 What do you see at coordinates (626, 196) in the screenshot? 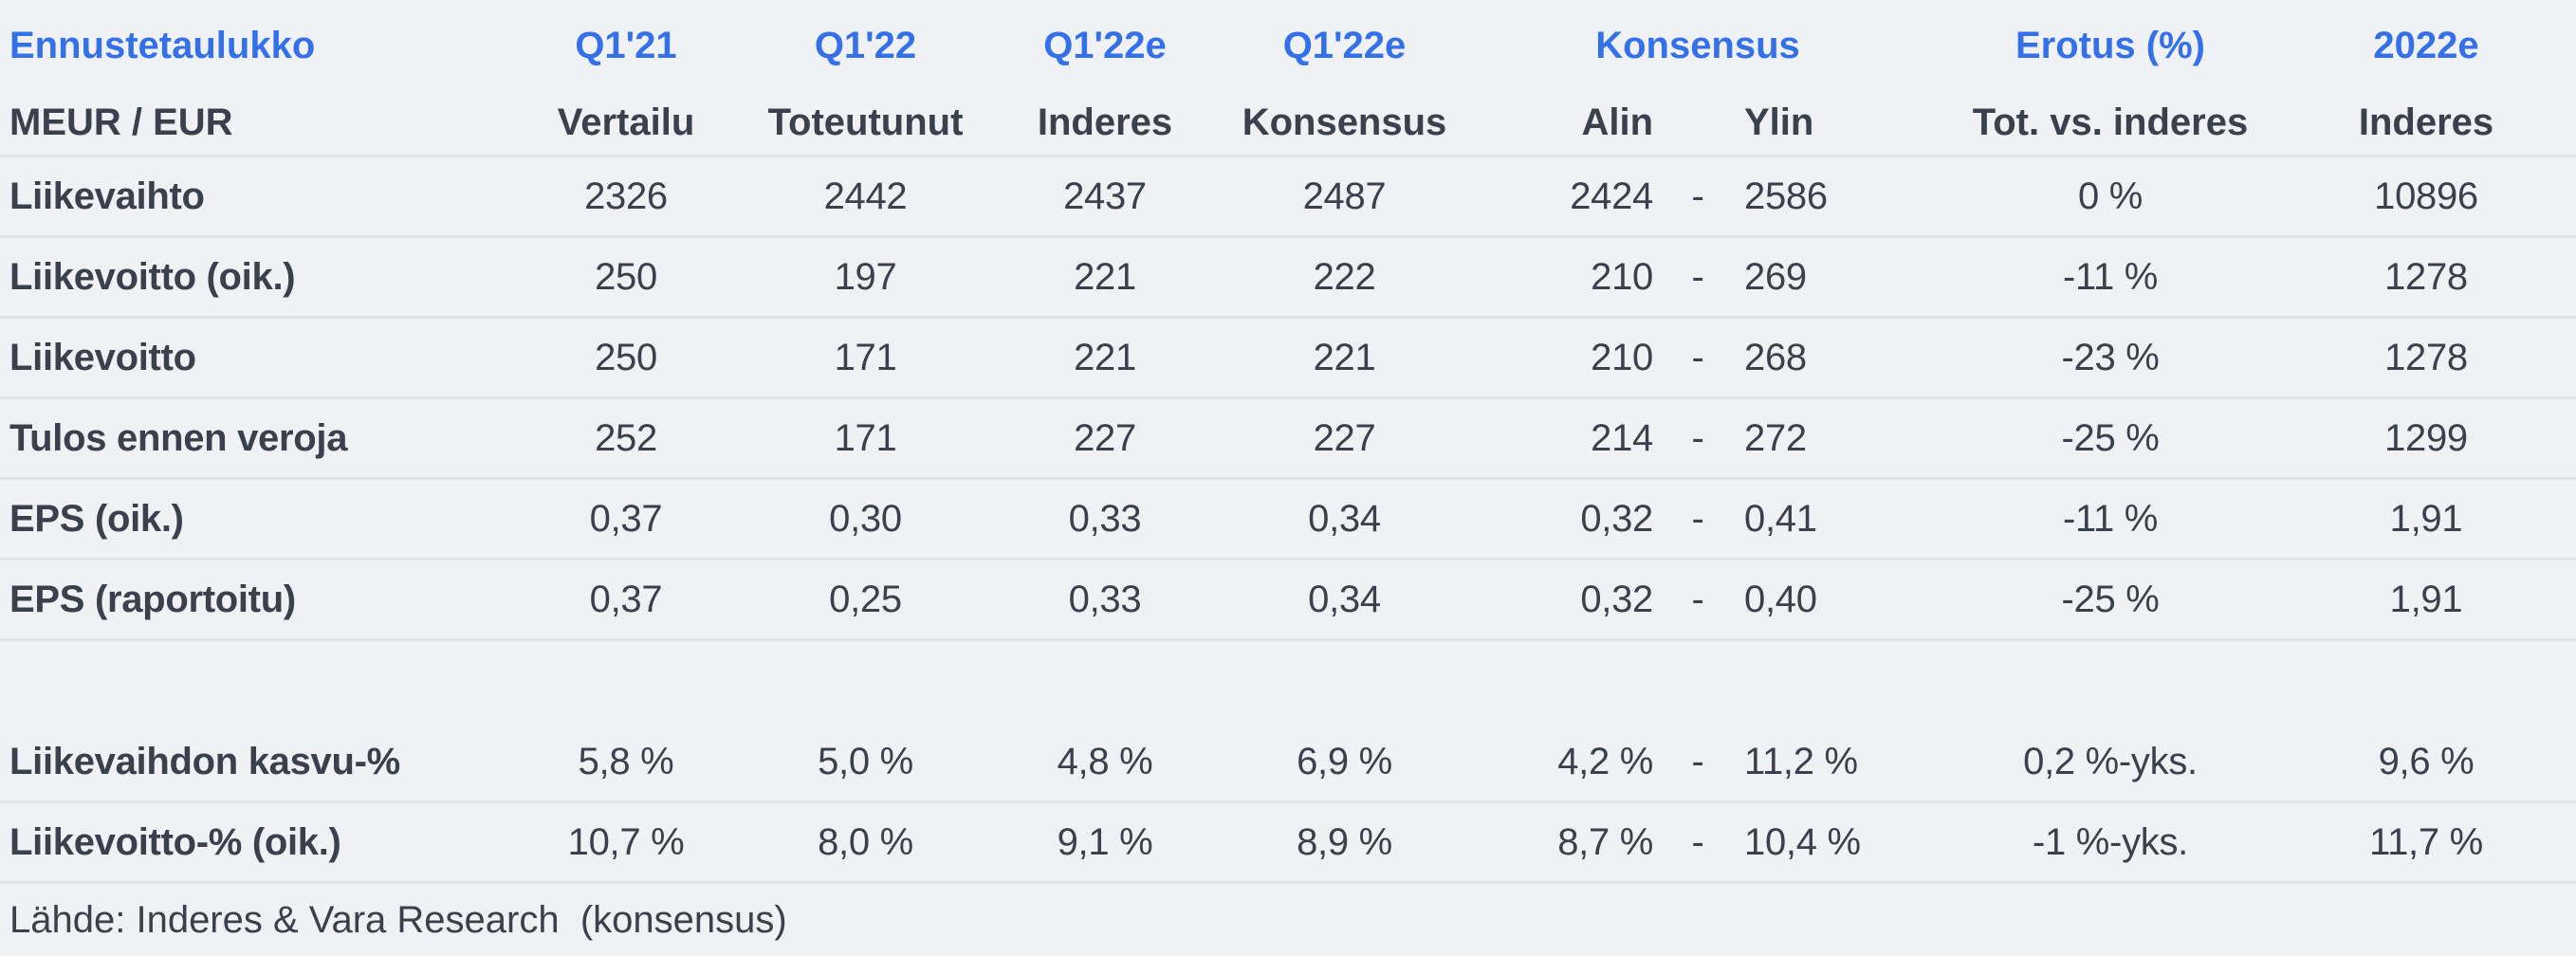
I see `cell-q121-vertailu: 2326` at bounding box center [626, 196].